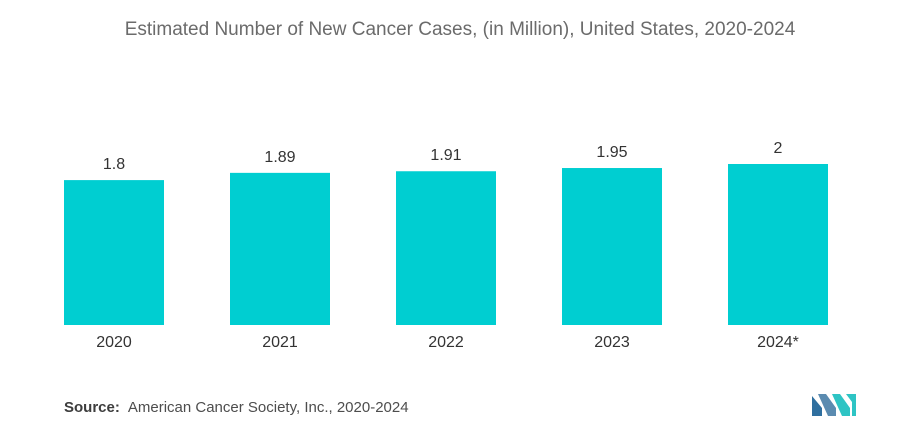  I want to click on data-label-2021: 1.89, so click(279, 157).